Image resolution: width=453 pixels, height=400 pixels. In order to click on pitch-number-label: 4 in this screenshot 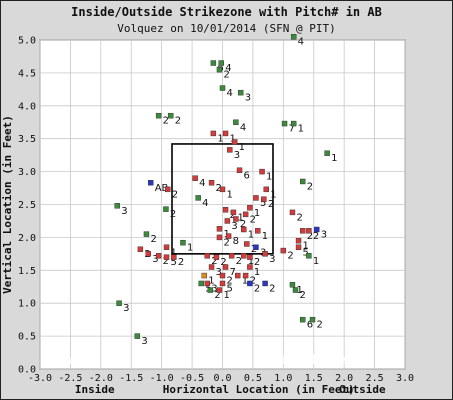, I will do `click(243, 127)`.